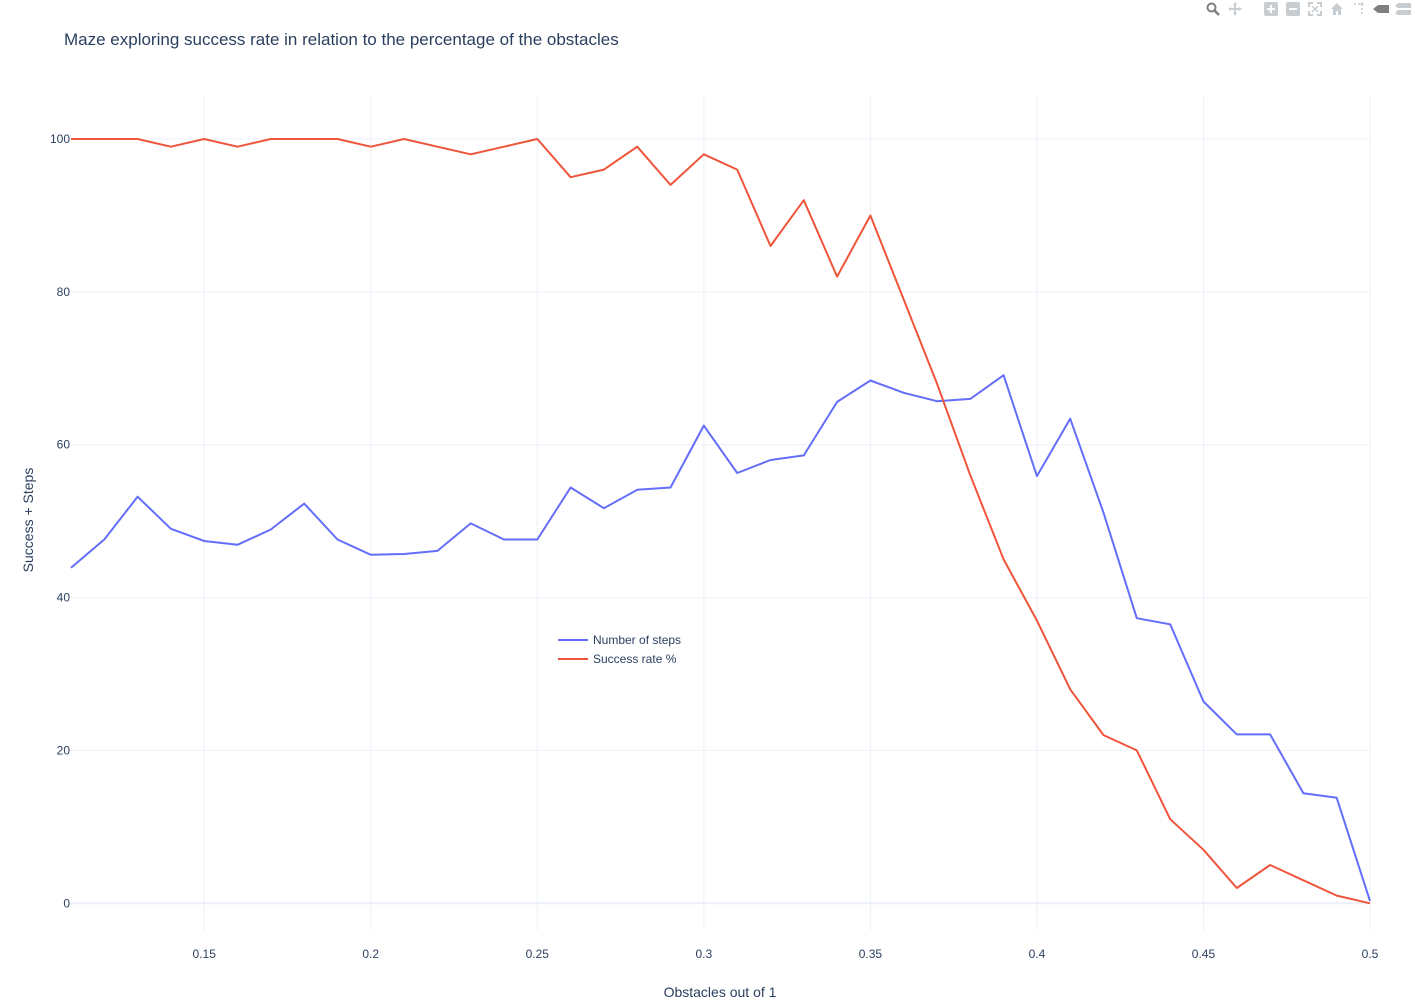  I want to click on legend-label: Success rate %, so click(635, 659).